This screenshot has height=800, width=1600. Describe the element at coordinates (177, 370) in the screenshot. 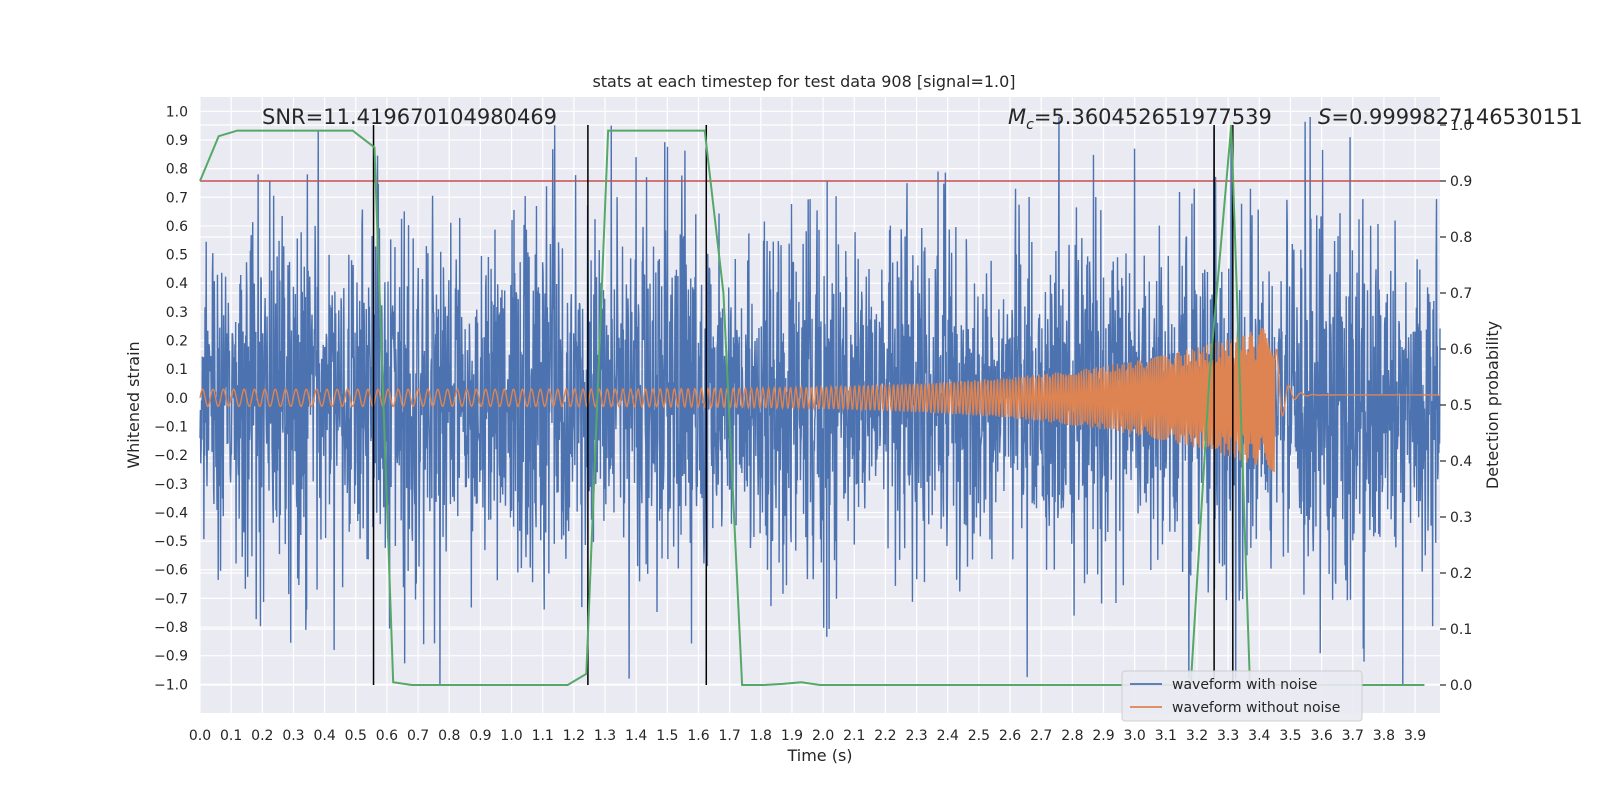

I see `y-tick-label: 0.1` at that location.